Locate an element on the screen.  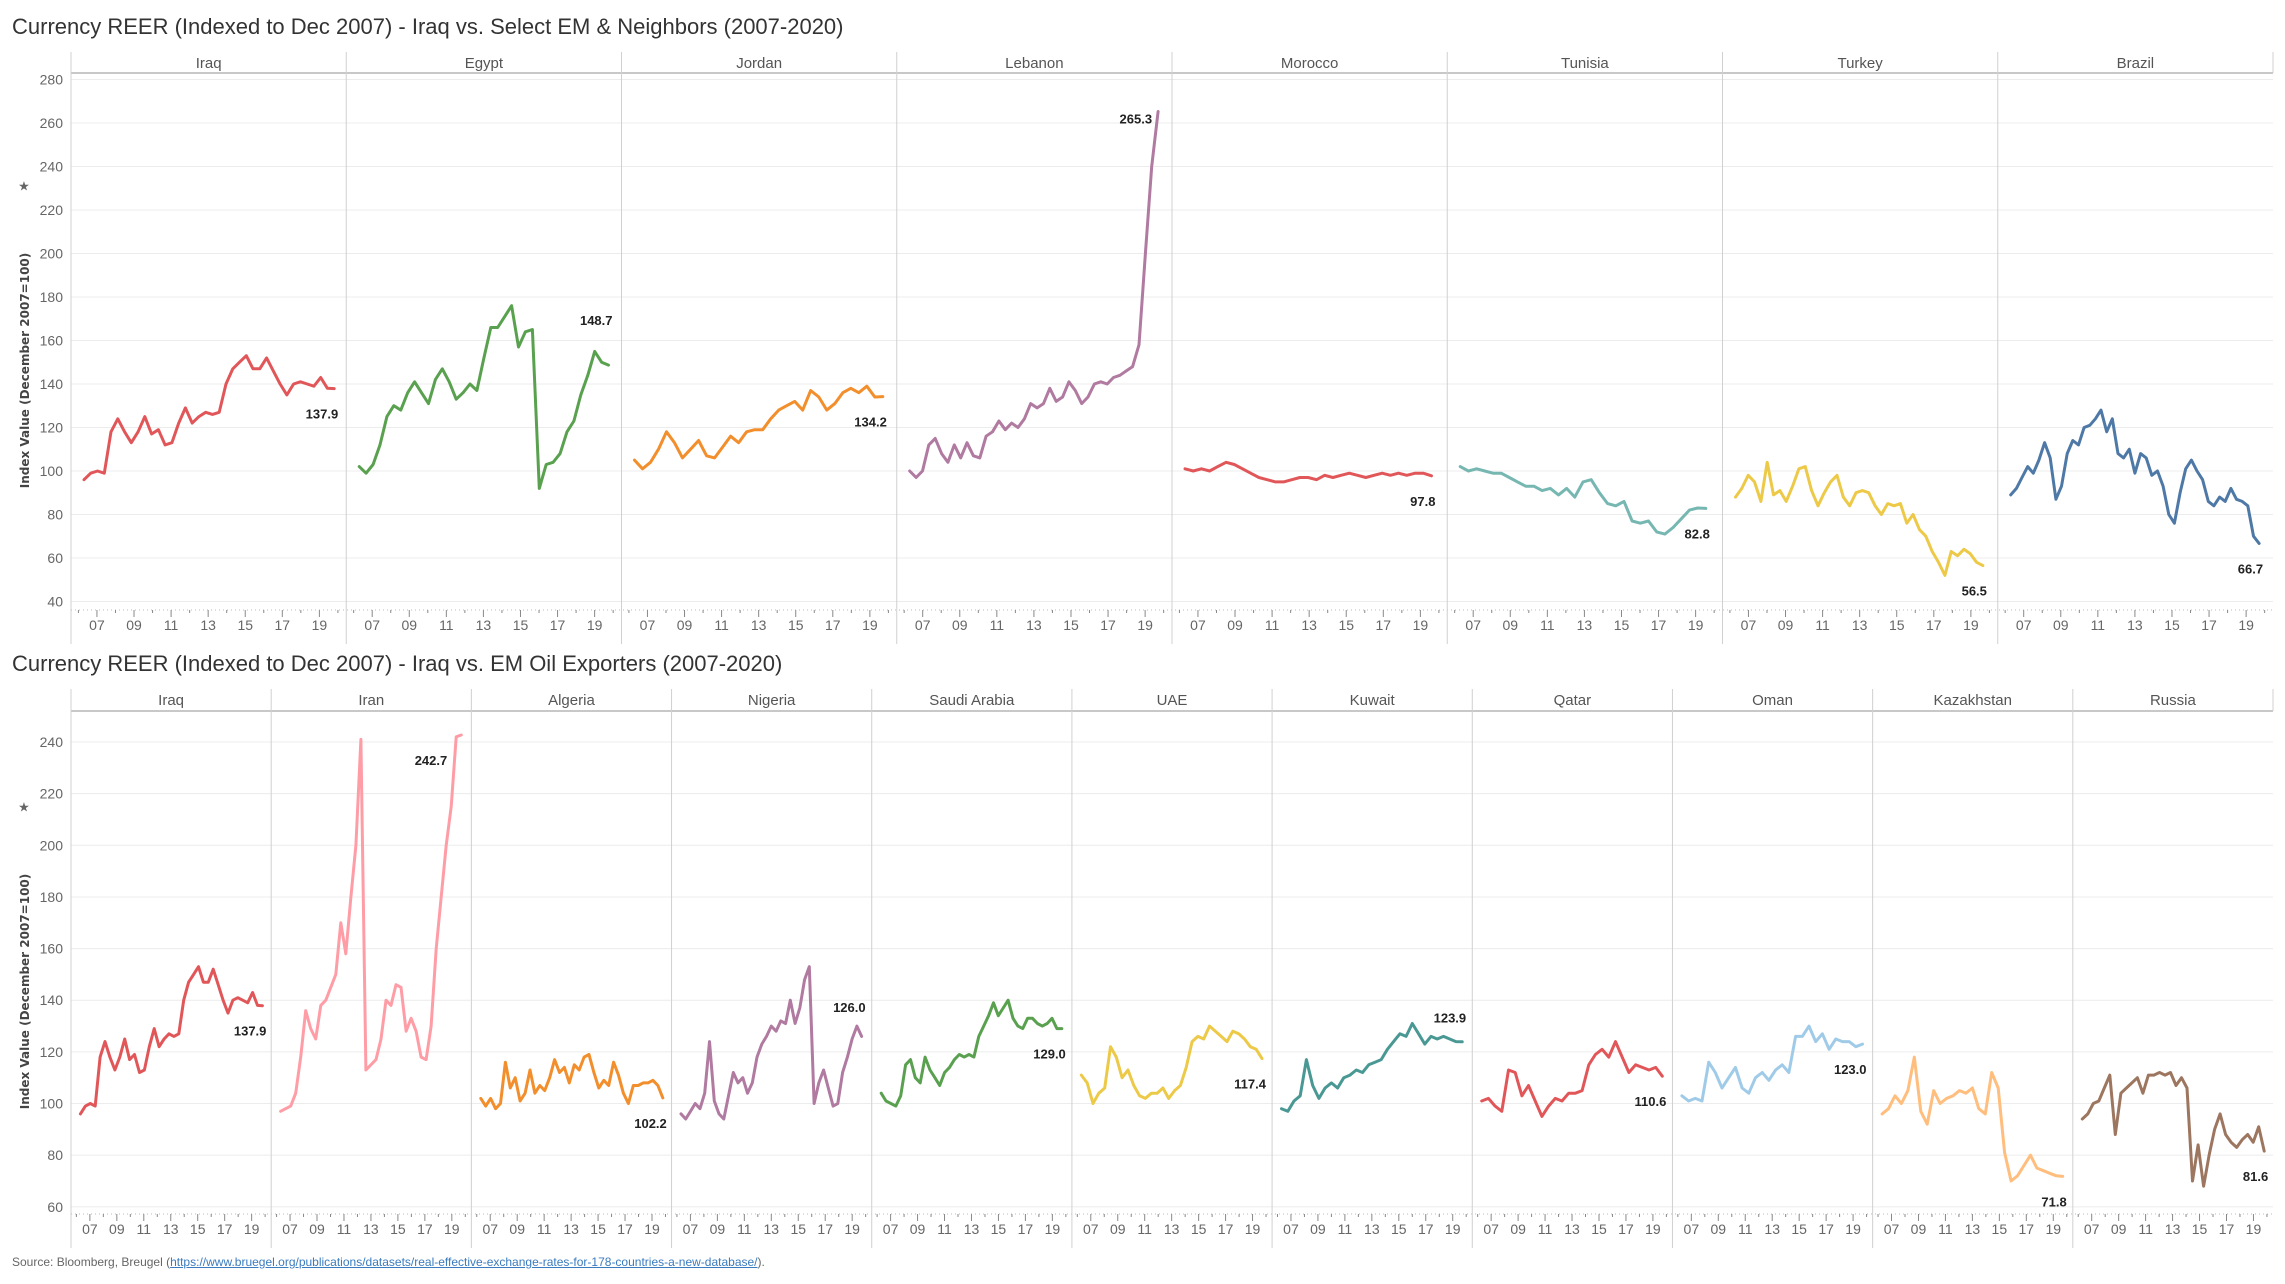
source-prefix: Source: Bloomberg, Breugel ( is located at coordinates (91, 1262).